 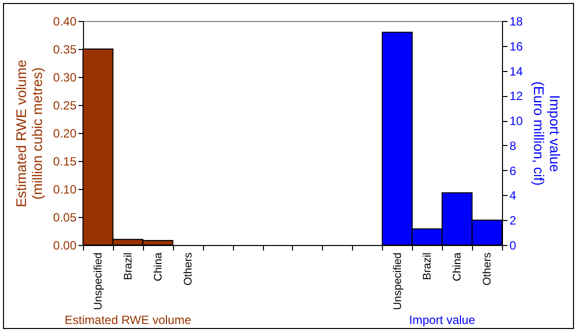 I want to click on y-axis-title: Estimated RWE volume (million cubic metres), so click(x=29, y=134).